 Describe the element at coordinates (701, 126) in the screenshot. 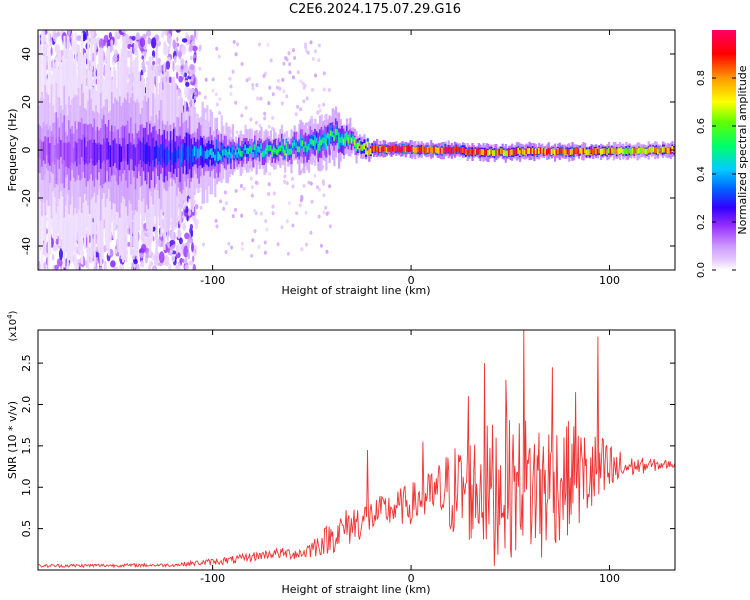

I see `colorbar-tick-label: 0.6` at that location.